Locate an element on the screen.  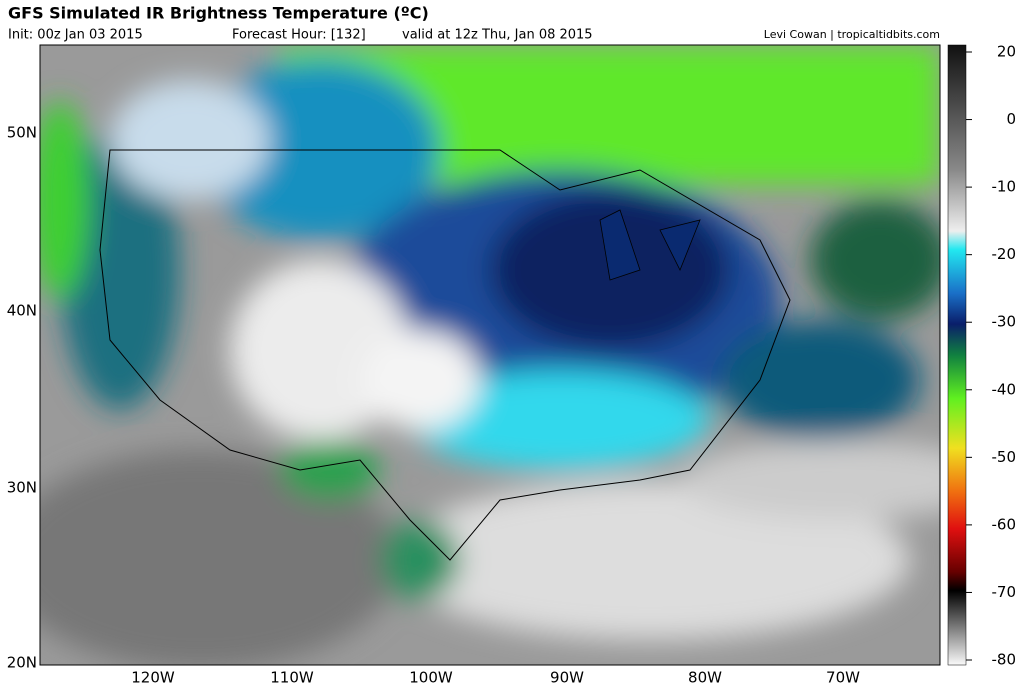
credit: Levi Cowan | tropicaltidbits.com is located at coordinates (852, 34).